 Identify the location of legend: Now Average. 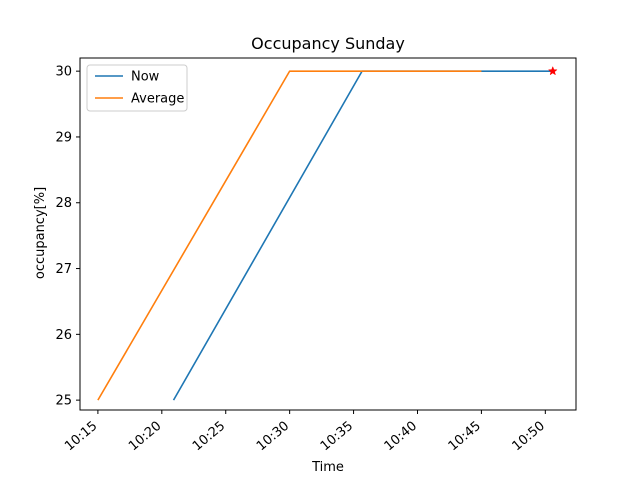
(137, 88).